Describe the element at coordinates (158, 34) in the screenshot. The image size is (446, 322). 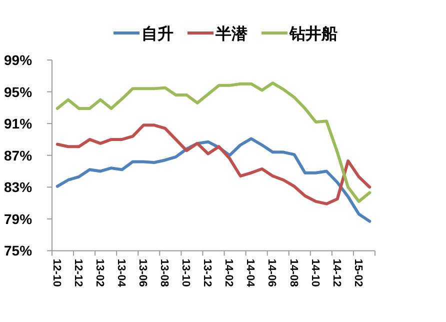
I see `legend-label: 自升` at that location.